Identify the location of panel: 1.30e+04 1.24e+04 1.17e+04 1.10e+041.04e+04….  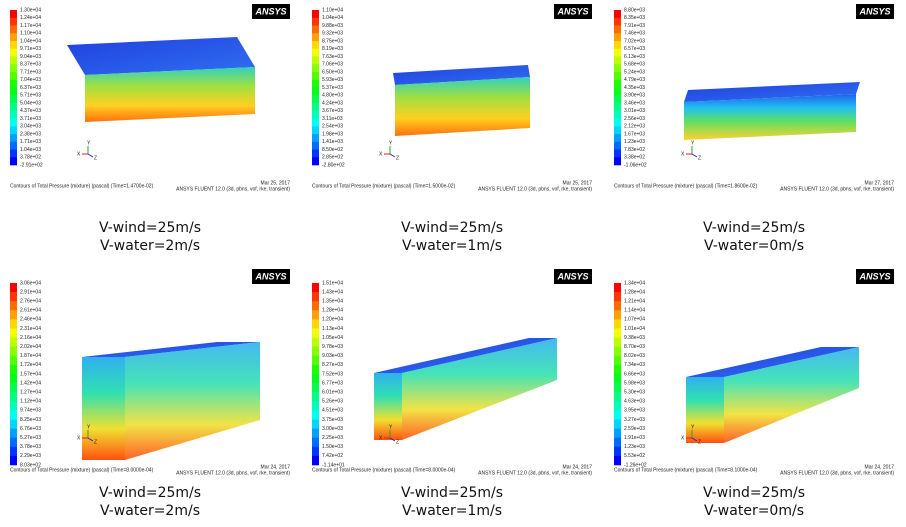
(150, 129).